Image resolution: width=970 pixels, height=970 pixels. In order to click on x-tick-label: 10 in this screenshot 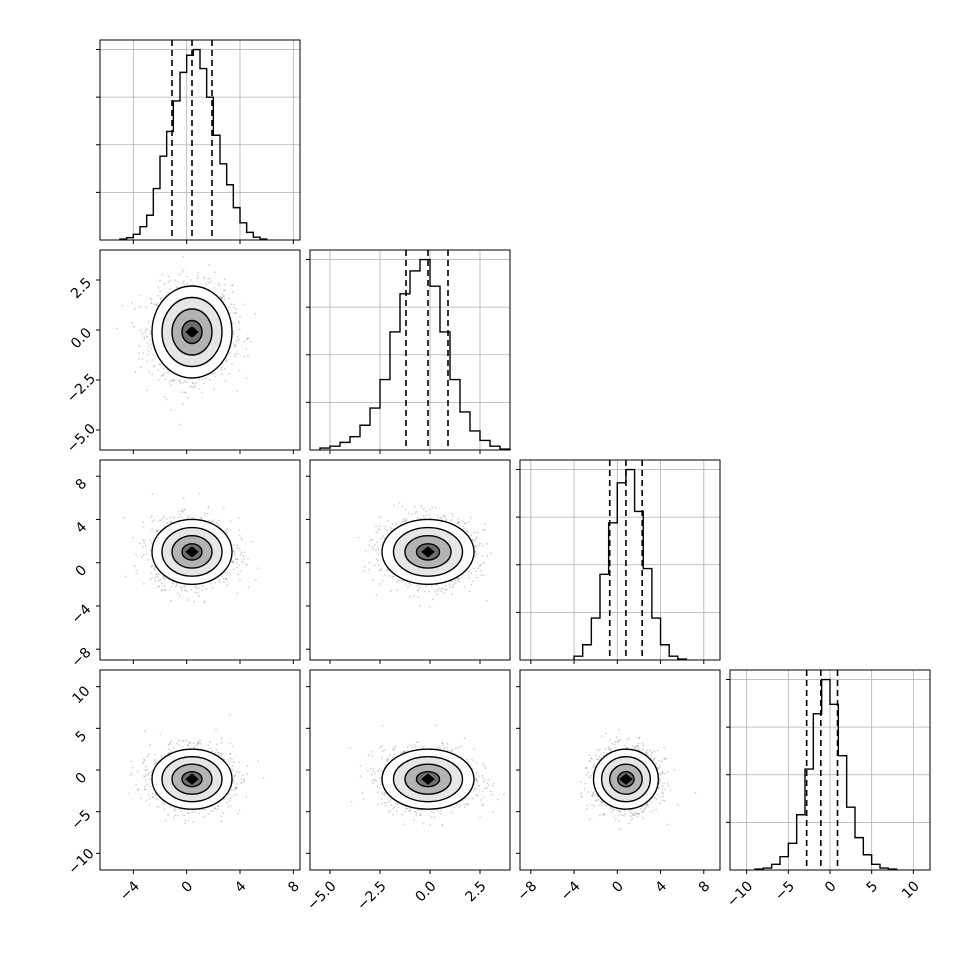, I will do `click(911, 890)`.